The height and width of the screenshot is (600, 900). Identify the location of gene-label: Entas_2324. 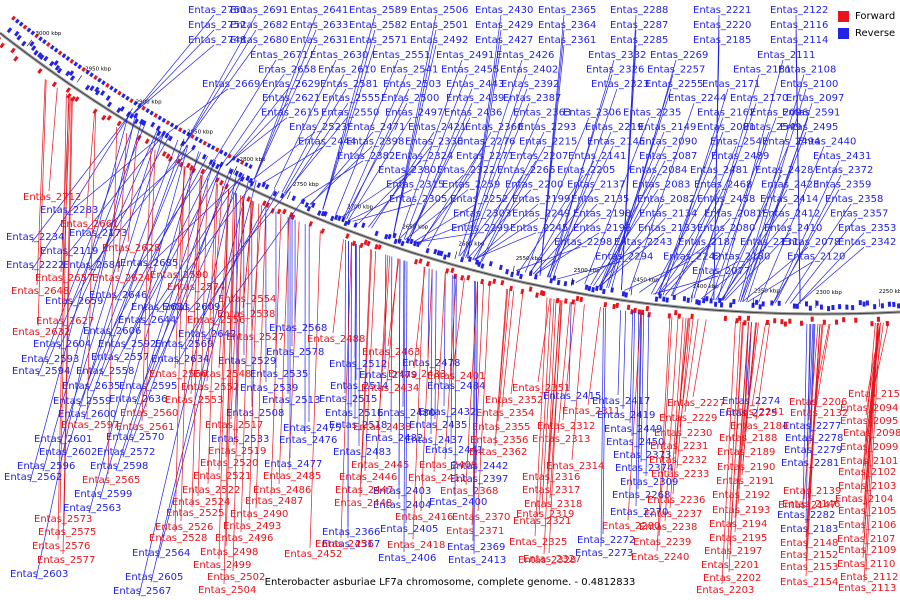
(424, 156).